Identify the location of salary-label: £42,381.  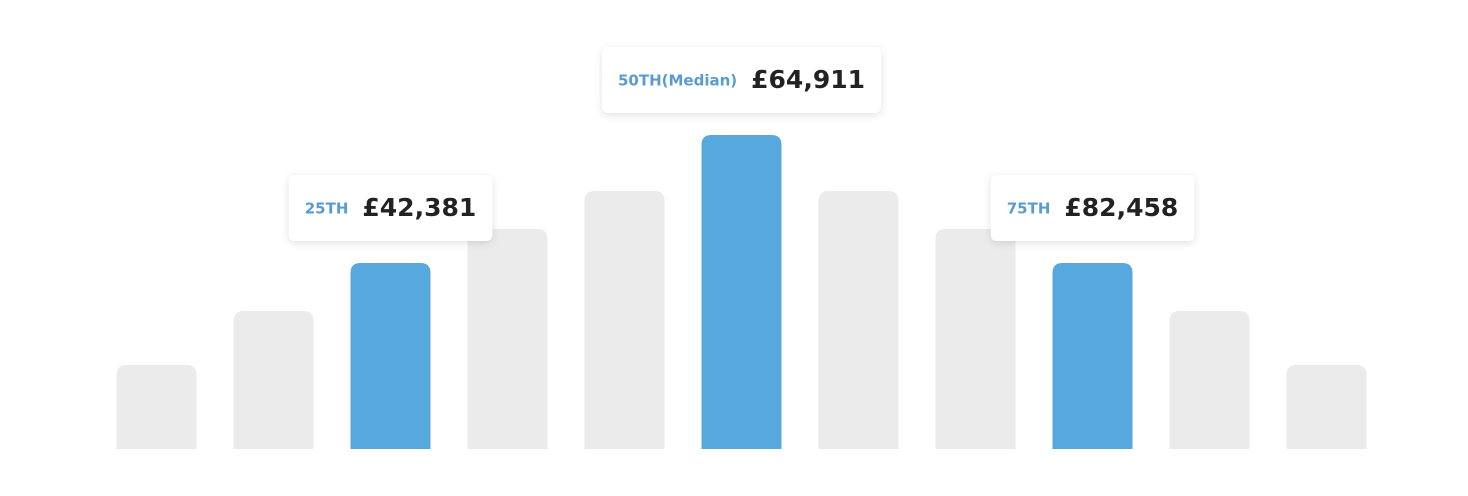
(419, 207).